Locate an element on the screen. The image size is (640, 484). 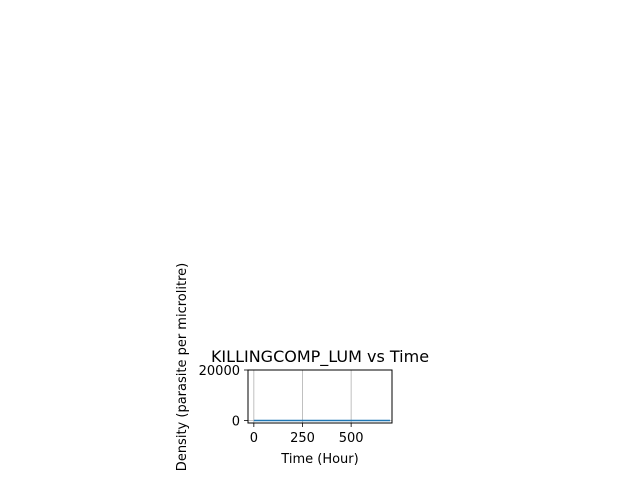
x-axis-label: Time (Hour) is located at coordinates (319, 459).